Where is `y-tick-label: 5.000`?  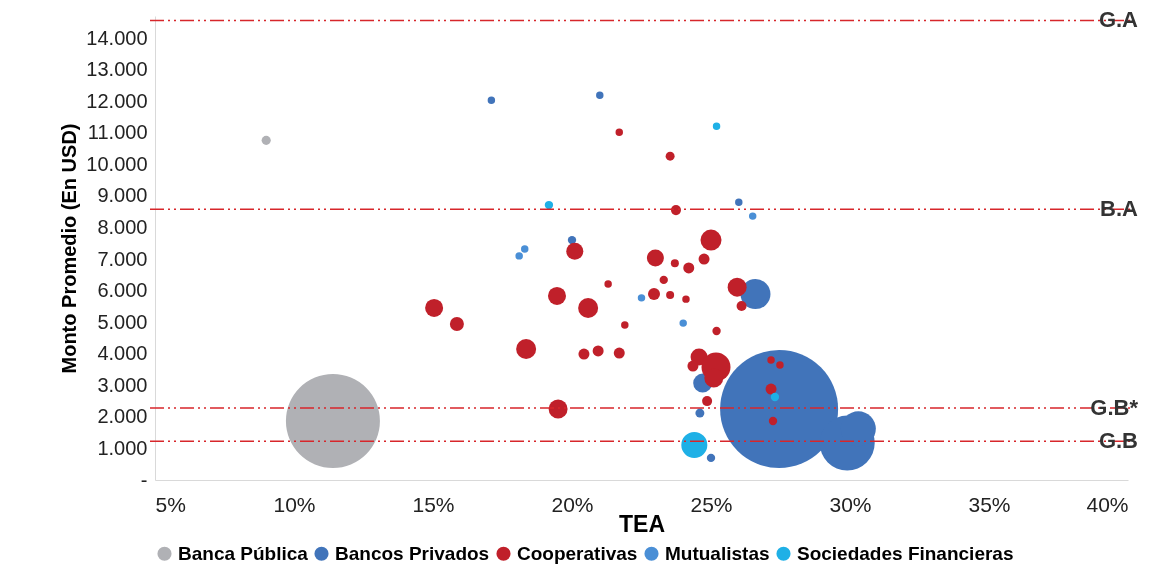
y-tick-label: 5.000 is located at coordinates (122, 321).